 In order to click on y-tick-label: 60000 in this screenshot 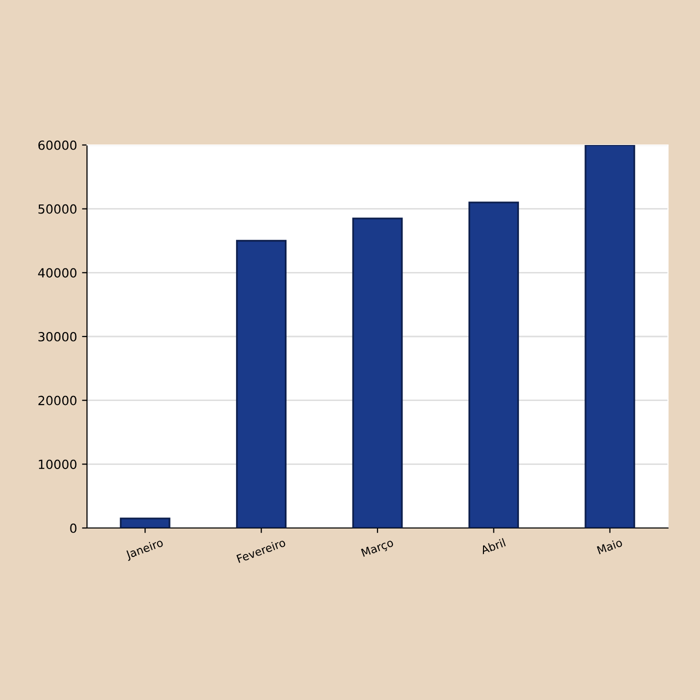, I will do `click(57, 145)`.